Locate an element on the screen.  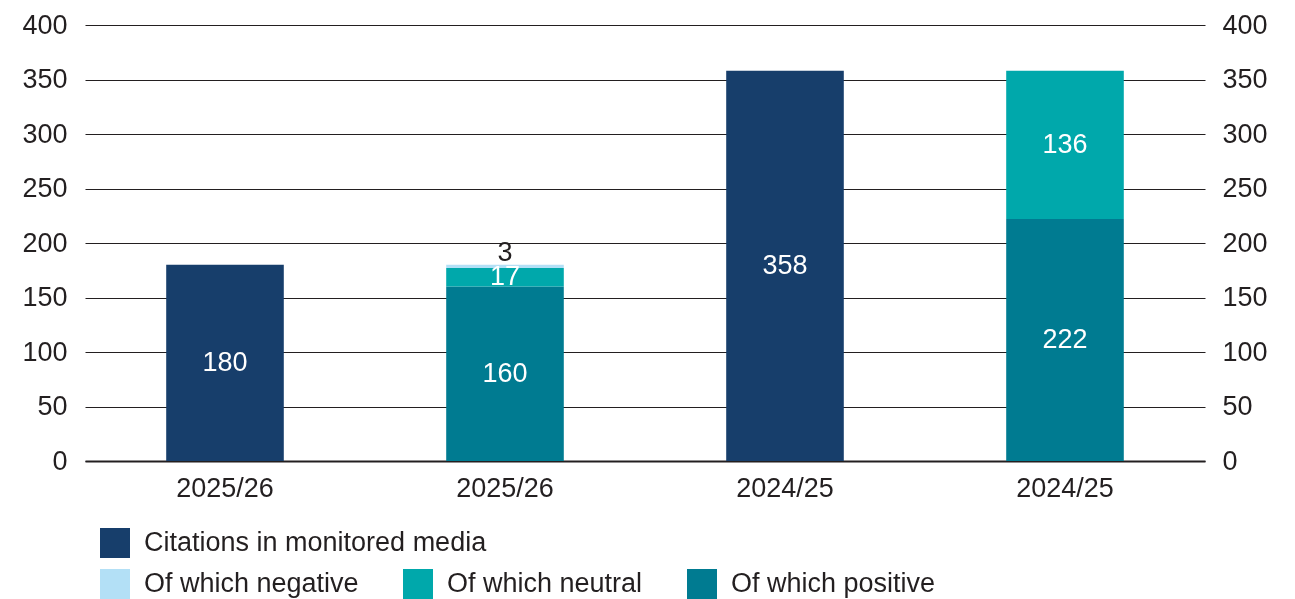
data-label: 17 is located at coordinates (505, 276).